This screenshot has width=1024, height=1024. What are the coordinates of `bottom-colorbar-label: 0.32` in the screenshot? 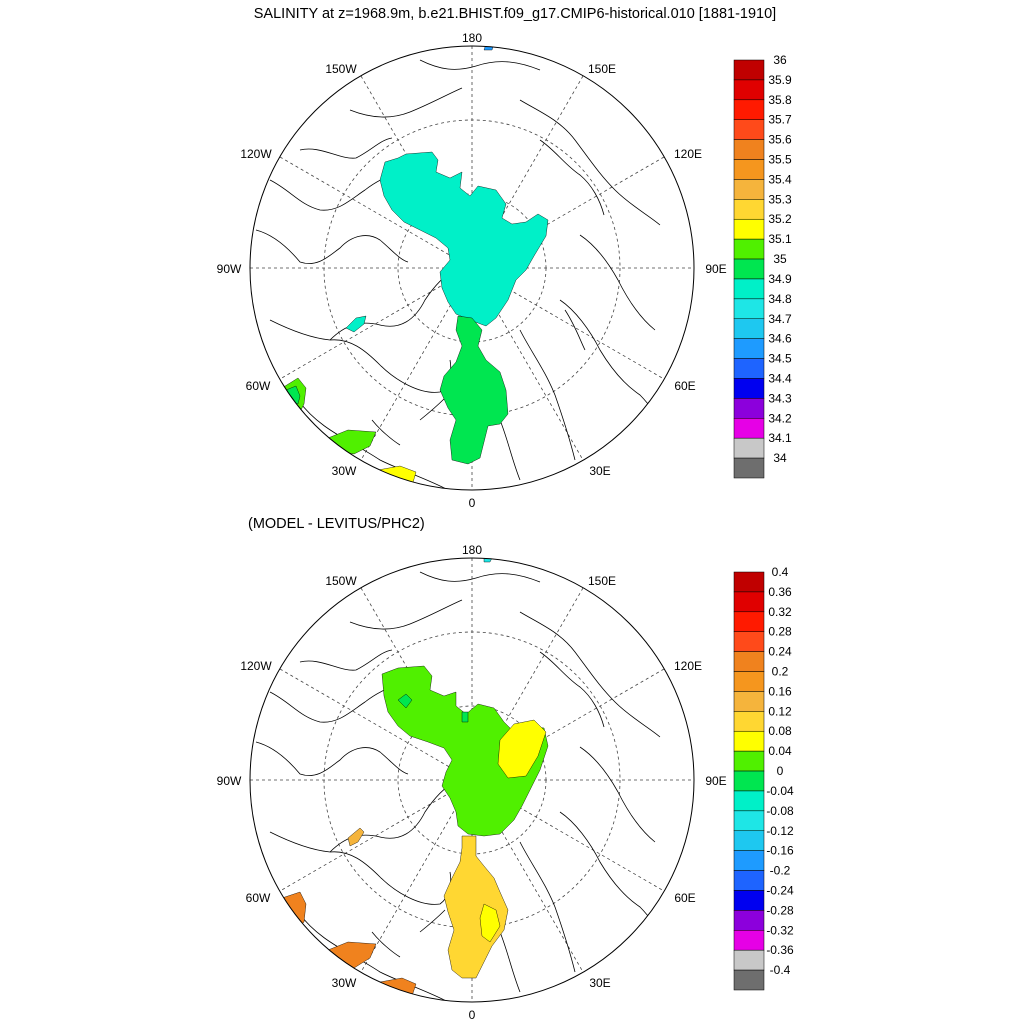 It's located at (780, 612).